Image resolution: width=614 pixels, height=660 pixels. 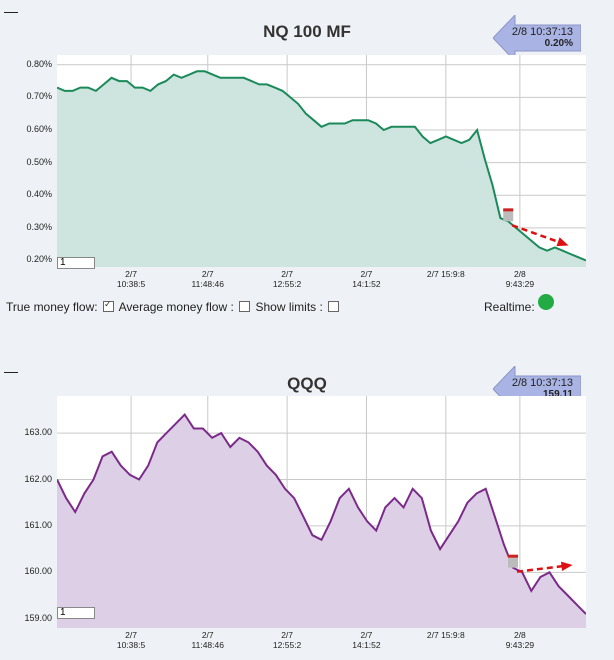 I want to click on panel2-dash, so click(x=11, y=372).